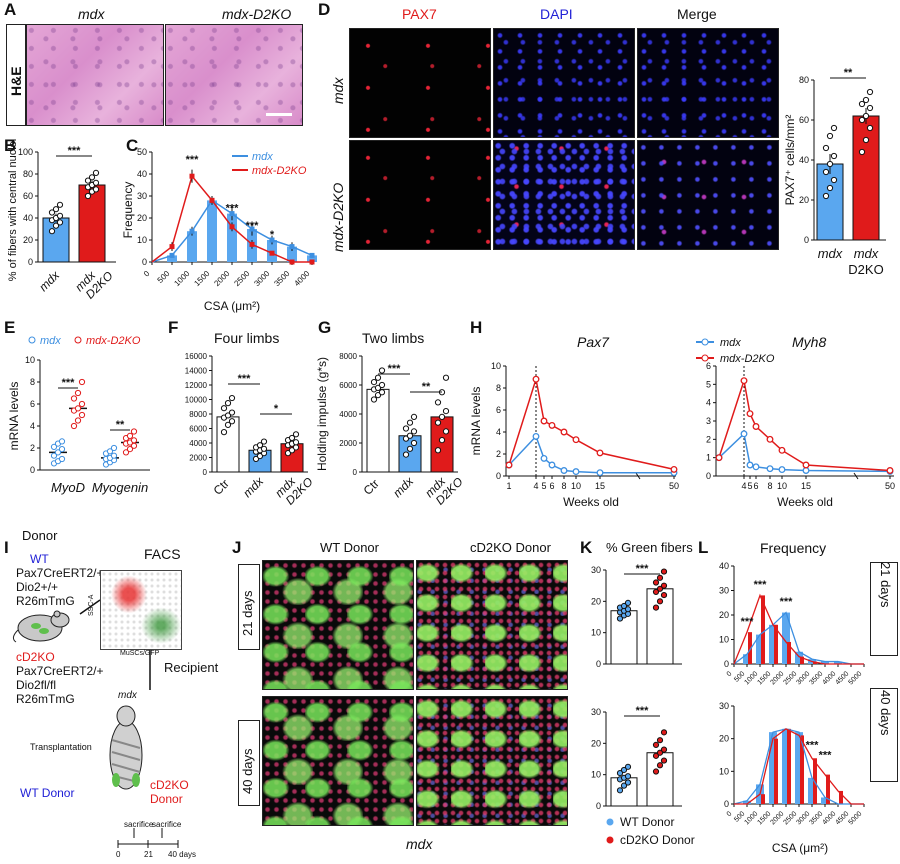 The width and height of the screenshot is (900, 864). What do you see at coordinates (793, 548) in the screenshot?
I see `l-title: Frequency` at bounding box center [793, 548].